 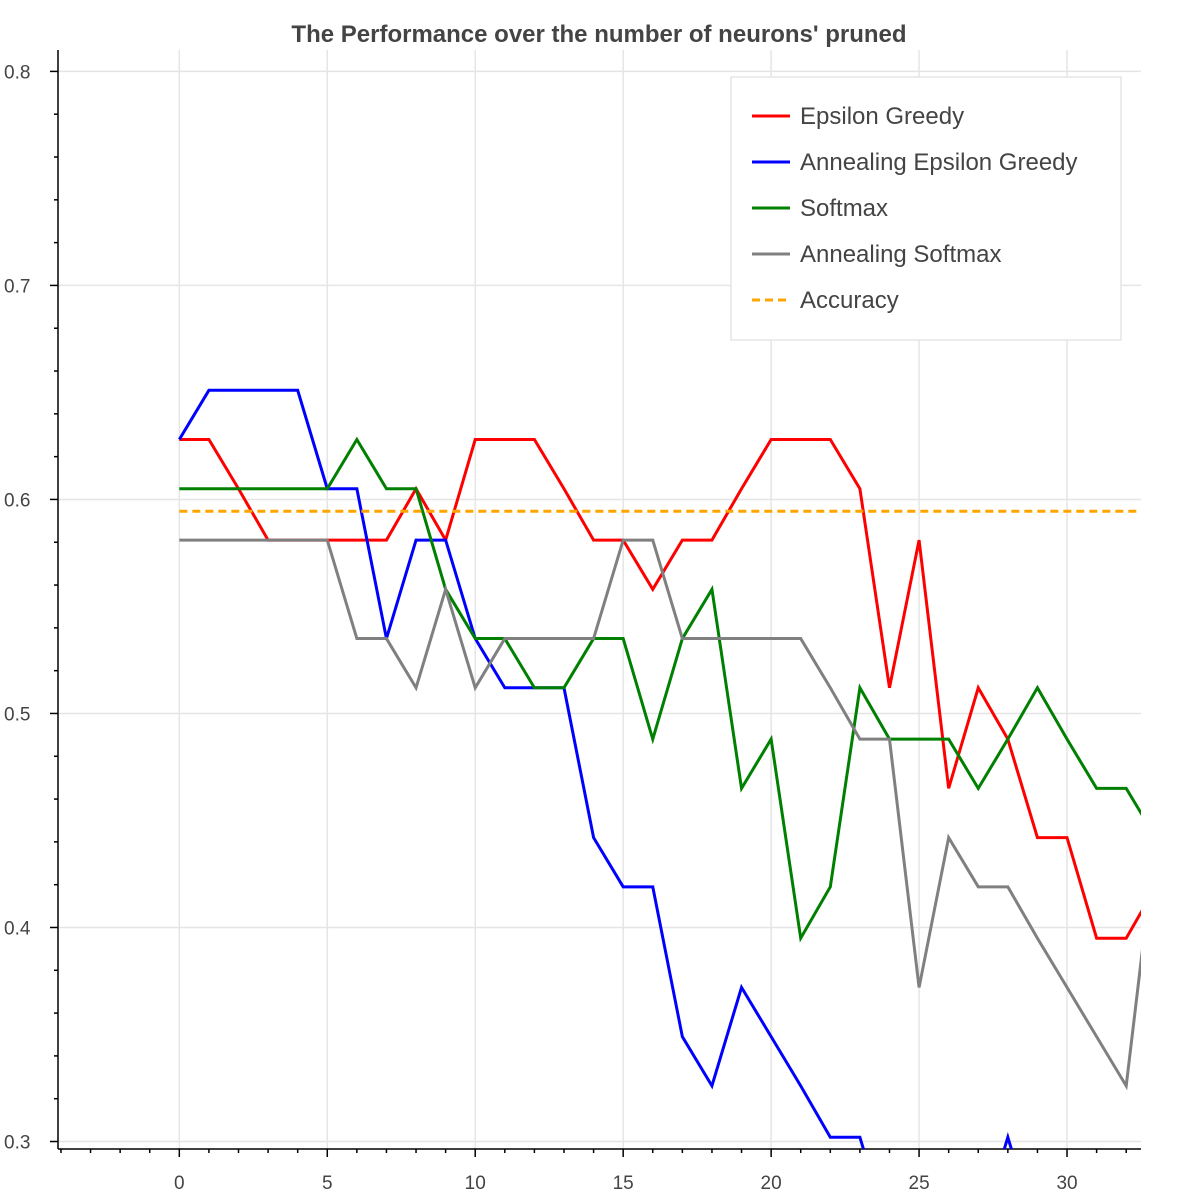 I want to click on legend-box, so click(x=926, y=208).